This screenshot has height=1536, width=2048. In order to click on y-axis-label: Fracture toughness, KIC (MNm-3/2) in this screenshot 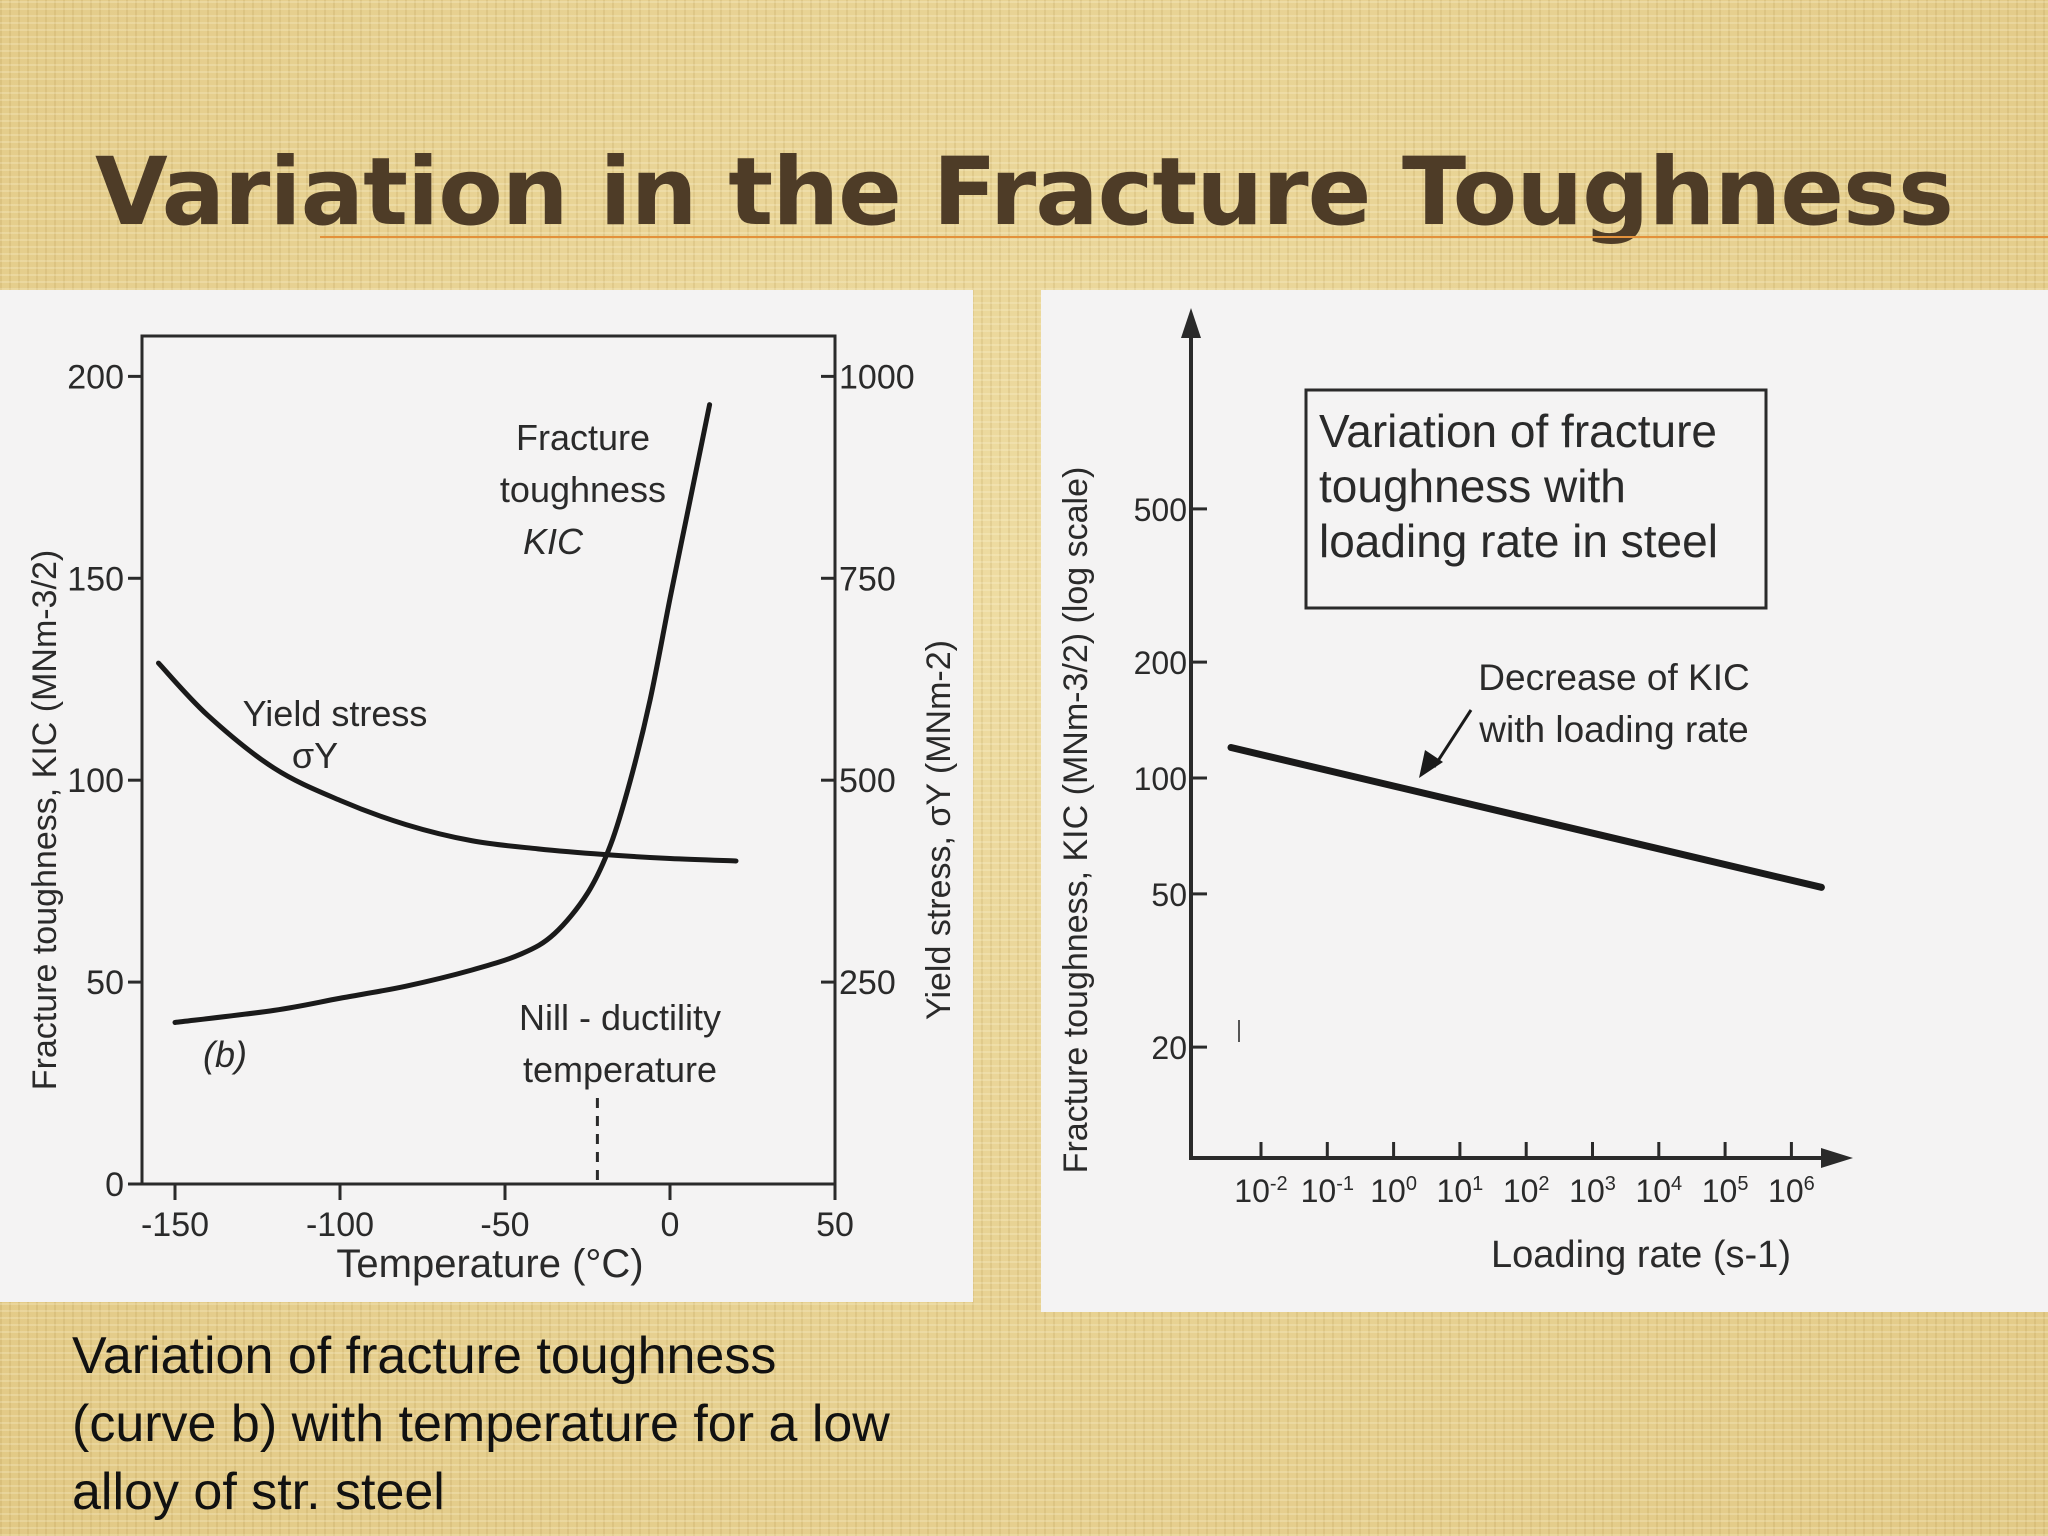, I will do `click(45, 820)`.